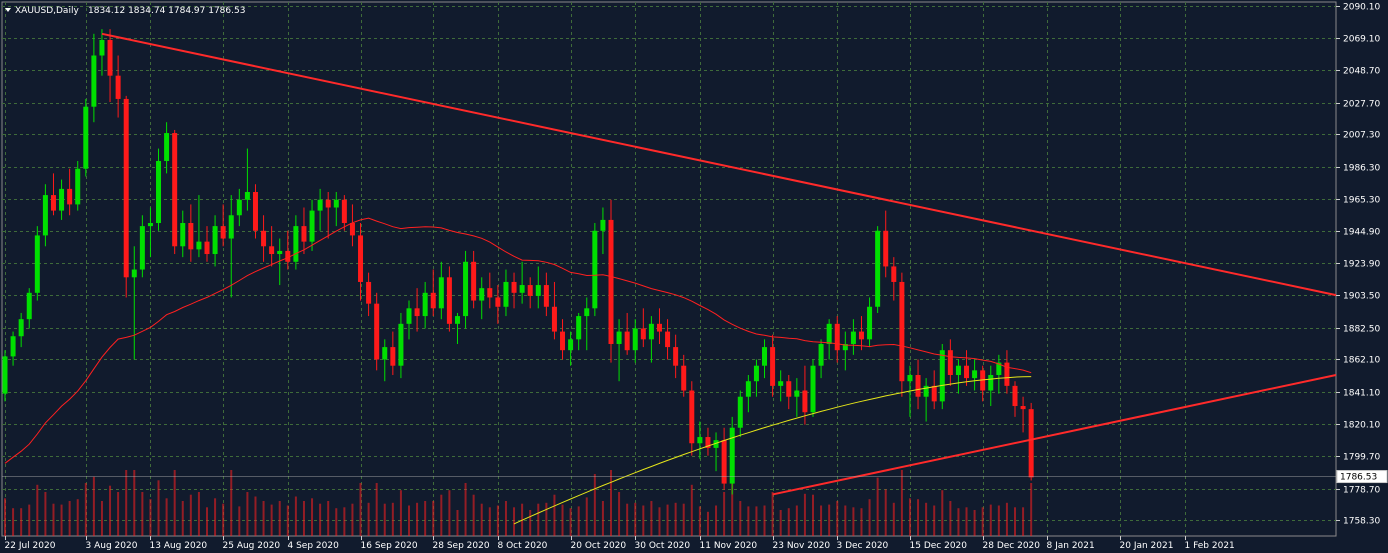 The image size is (1388, 553). What do you see at coordinates (1012, 546) in the screenshot?
I see `x-tick-label: 28 Dec 2020` at bounding box center [1012, 546].